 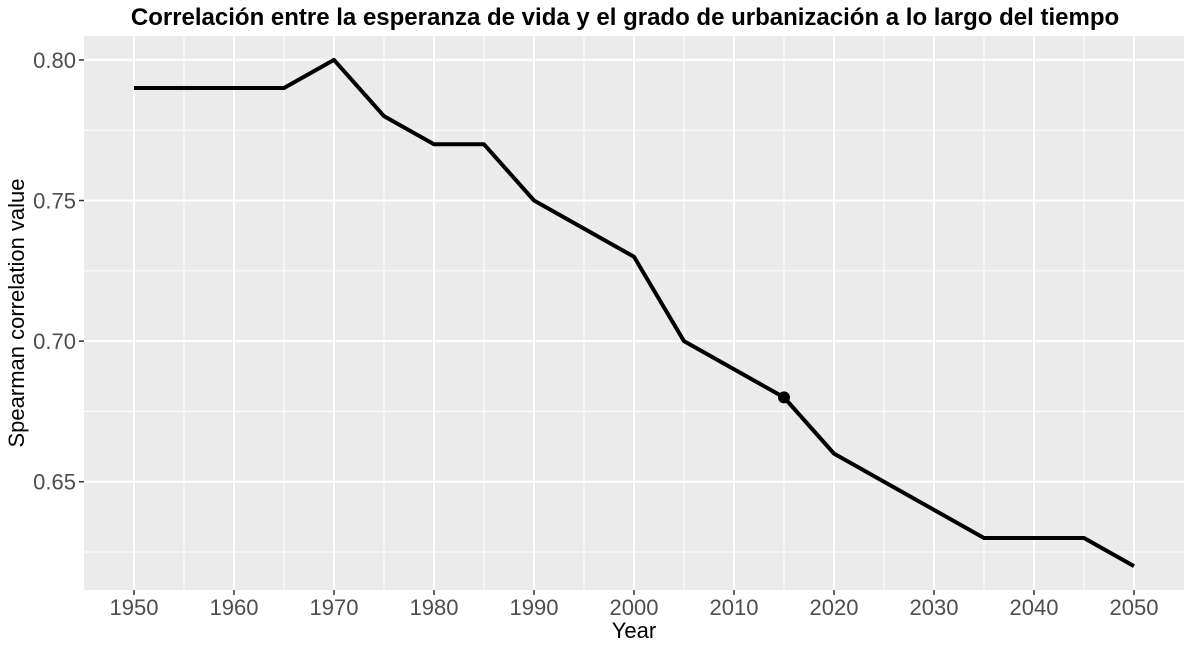 I want to click on y-tick-label: 0.80, so click(x=54, y=60).